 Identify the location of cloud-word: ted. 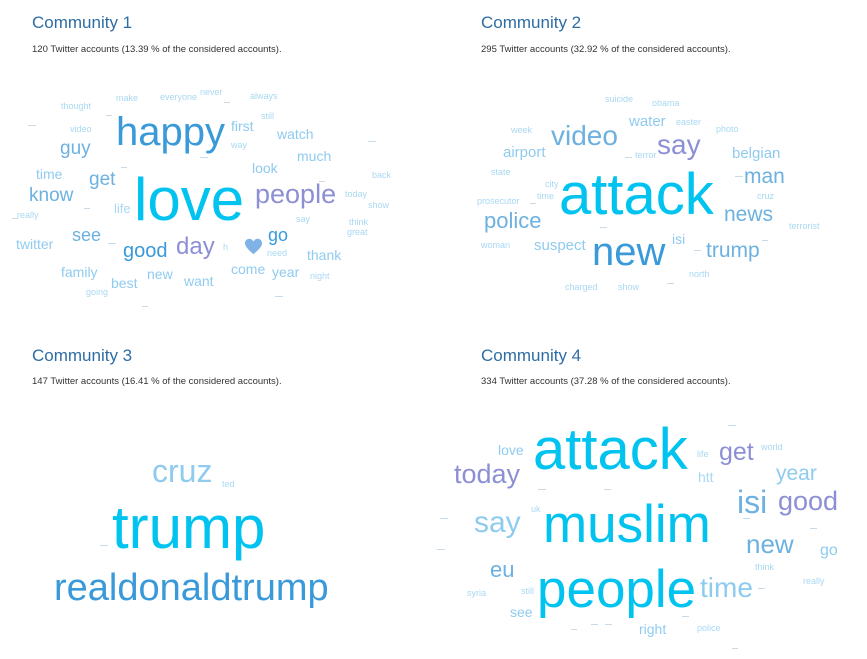
(228, 484).